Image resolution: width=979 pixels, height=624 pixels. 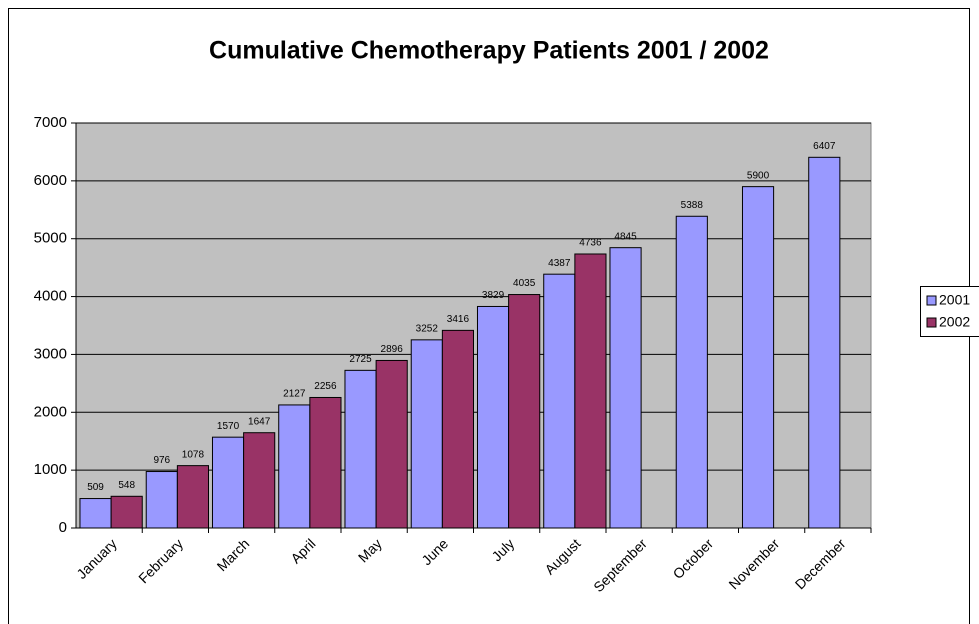 What do you see at coordinates (50, 122) in the screenshot?
I see `y-tick-label: 7000` at bounding box center [50, 122].